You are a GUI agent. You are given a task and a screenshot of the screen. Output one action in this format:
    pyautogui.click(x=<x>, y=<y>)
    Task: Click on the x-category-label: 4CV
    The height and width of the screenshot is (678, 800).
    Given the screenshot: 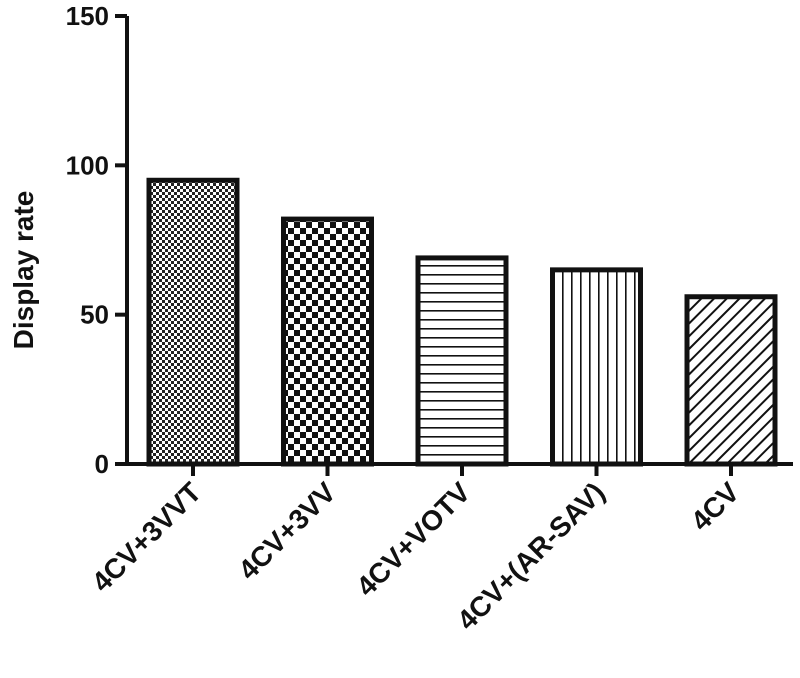 What is the action you would take?
    pyautogui.click(x=715, y=506)
    